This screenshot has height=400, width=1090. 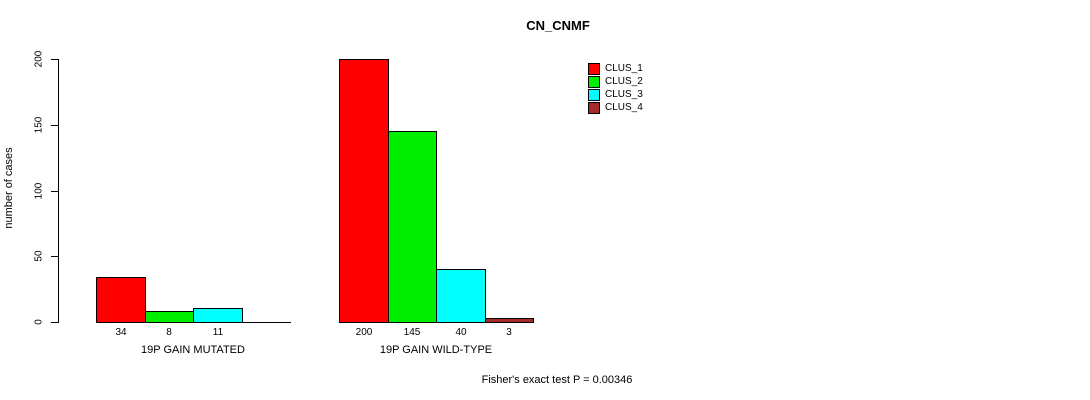 What do you see at coordinates (39, 59) in the screenshot?
I see `y-axis-tick-label: 200` at bounding box center [39, 59].